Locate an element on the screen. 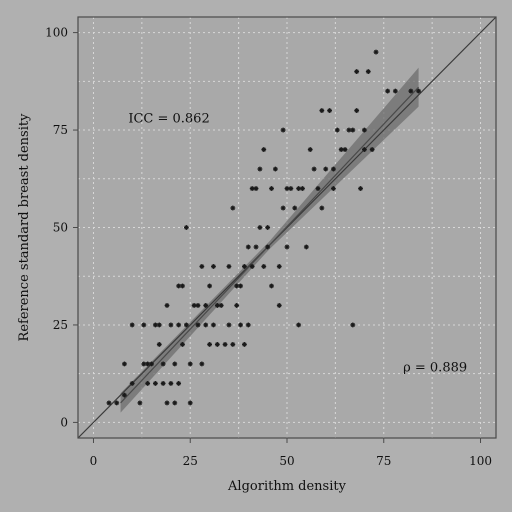  y-tick-label: 100 is located at coordinates (56, 33).